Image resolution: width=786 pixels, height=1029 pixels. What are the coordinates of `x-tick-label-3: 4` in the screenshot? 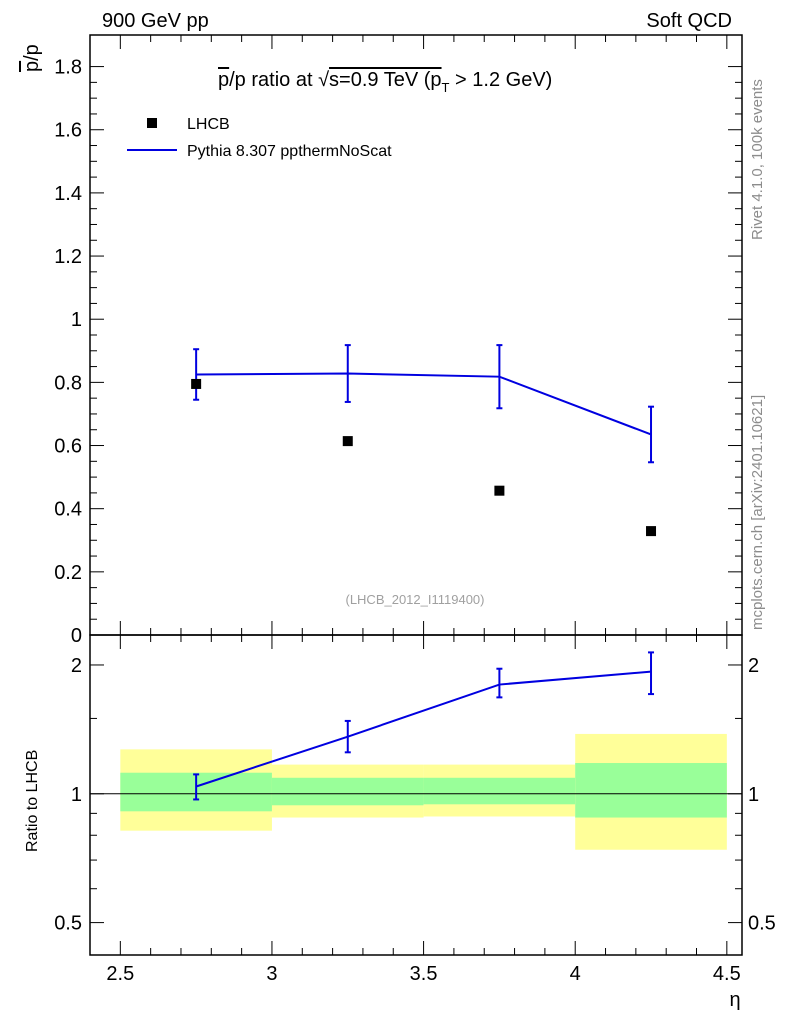 It's located at (575, 974).